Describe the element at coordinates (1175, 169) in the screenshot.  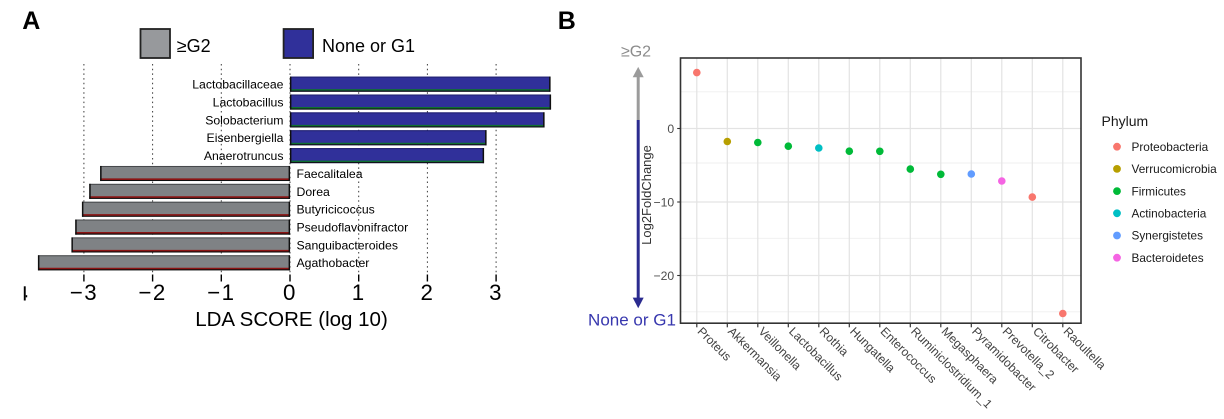
I see `svg-text: Verrucomicrobia` at that location.